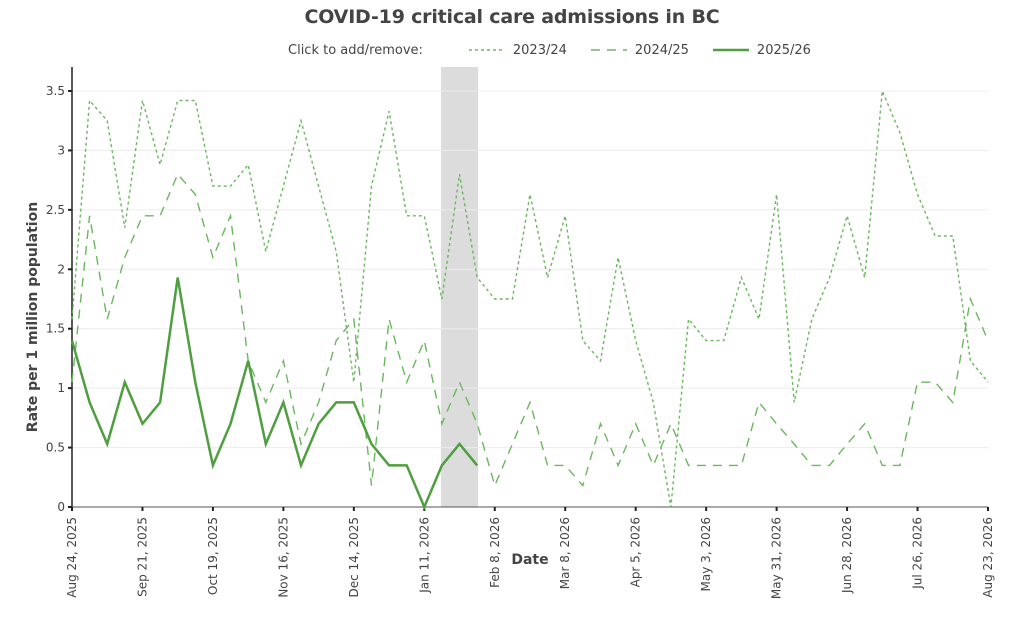 The width and height of the screenshot is (1024, 623). What do you see at coordinates (283, 557) in the screenshot?
I see `x-tick-label: Nov 16, 2025` at bounding box center [283, 557].